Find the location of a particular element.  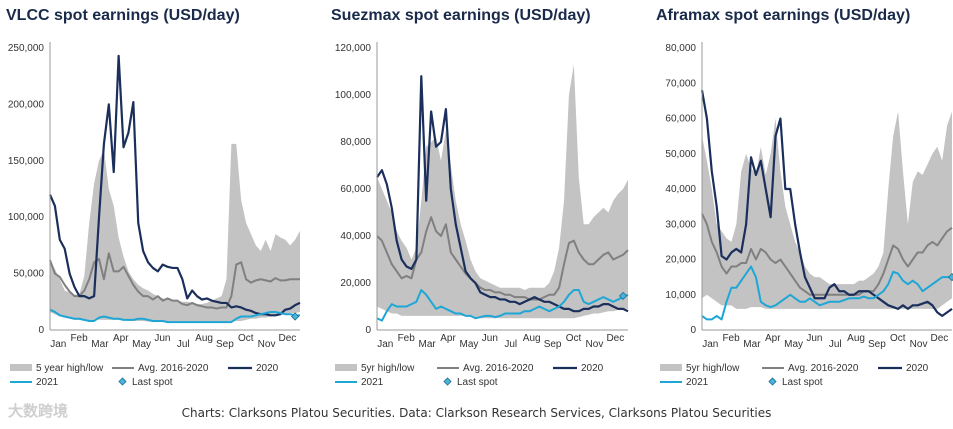

chart1-y-tick-label: 120,000 is located at coordinates (353, 48).